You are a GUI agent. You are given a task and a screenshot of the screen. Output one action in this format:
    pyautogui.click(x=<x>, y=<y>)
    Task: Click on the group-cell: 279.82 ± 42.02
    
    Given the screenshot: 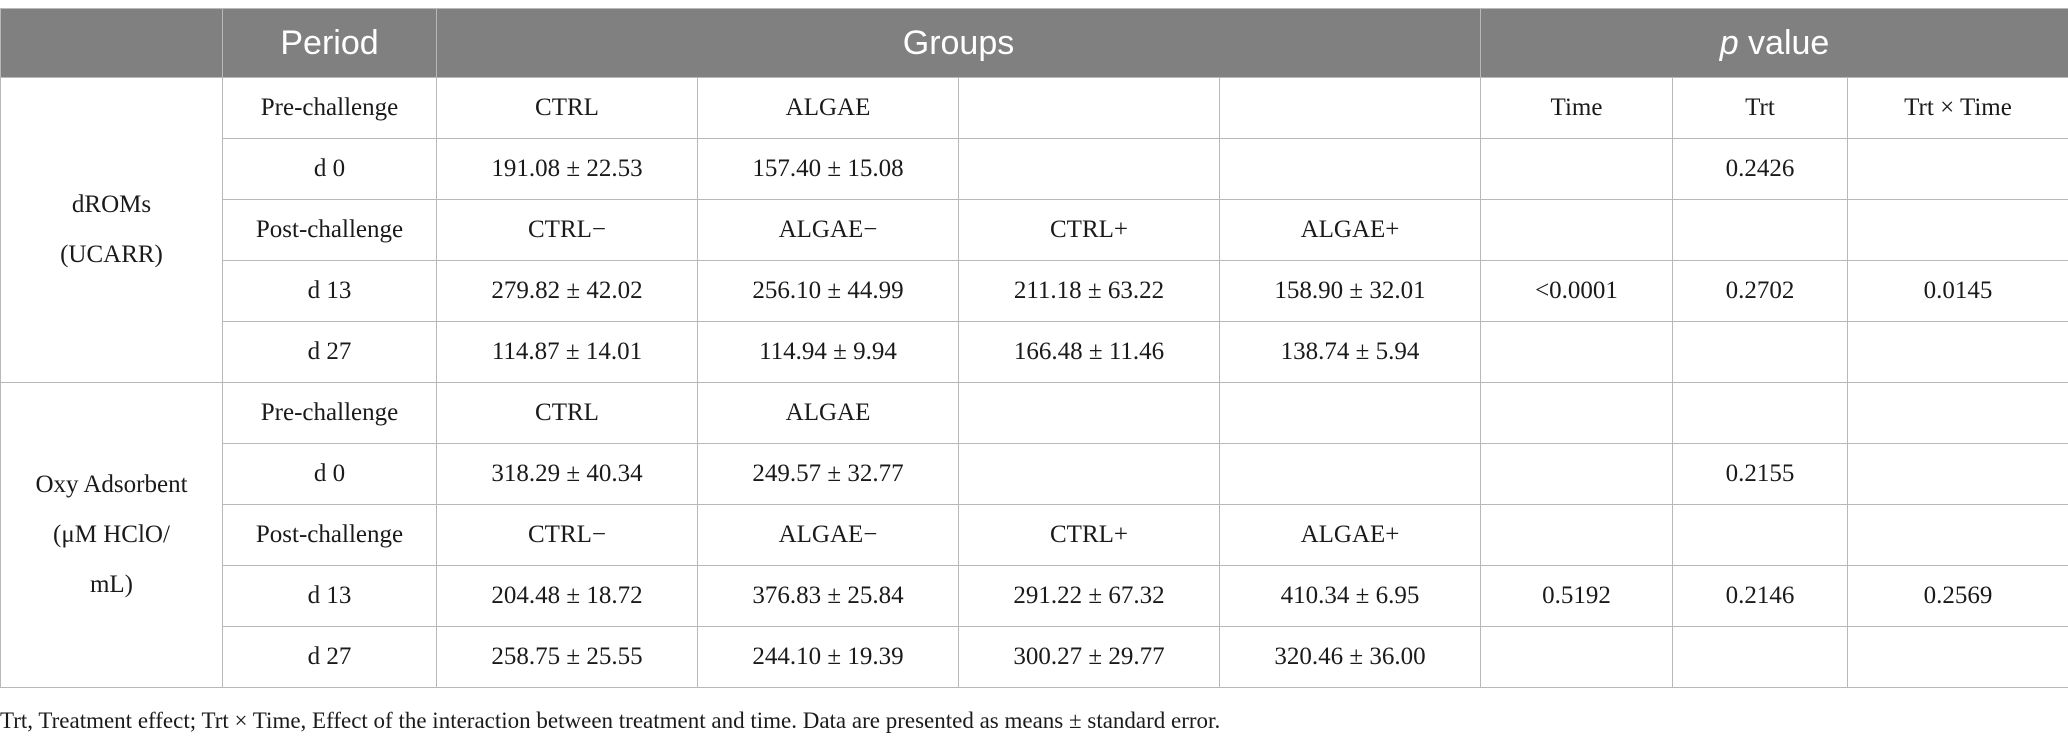 What is the action you would take?
    pyautogui.click(x=567, y=291)
    